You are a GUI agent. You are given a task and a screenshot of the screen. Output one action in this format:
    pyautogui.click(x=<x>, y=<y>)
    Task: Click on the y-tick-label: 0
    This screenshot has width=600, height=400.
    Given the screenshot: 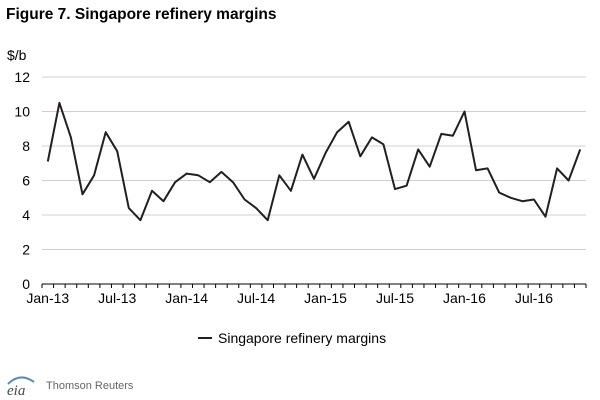 What is the action you would take?
    pyautogui.click(x=26, y=284)
    